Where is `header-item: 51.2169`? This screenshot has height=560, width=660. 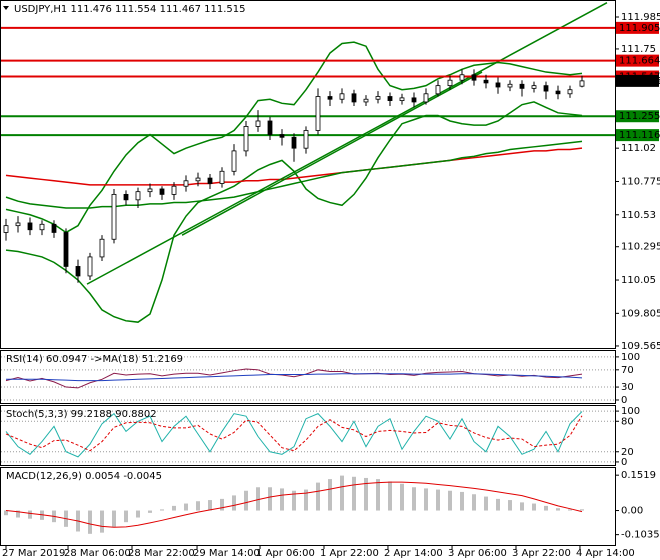
header-item: 51.2169 is located at coordinates (162, 359).